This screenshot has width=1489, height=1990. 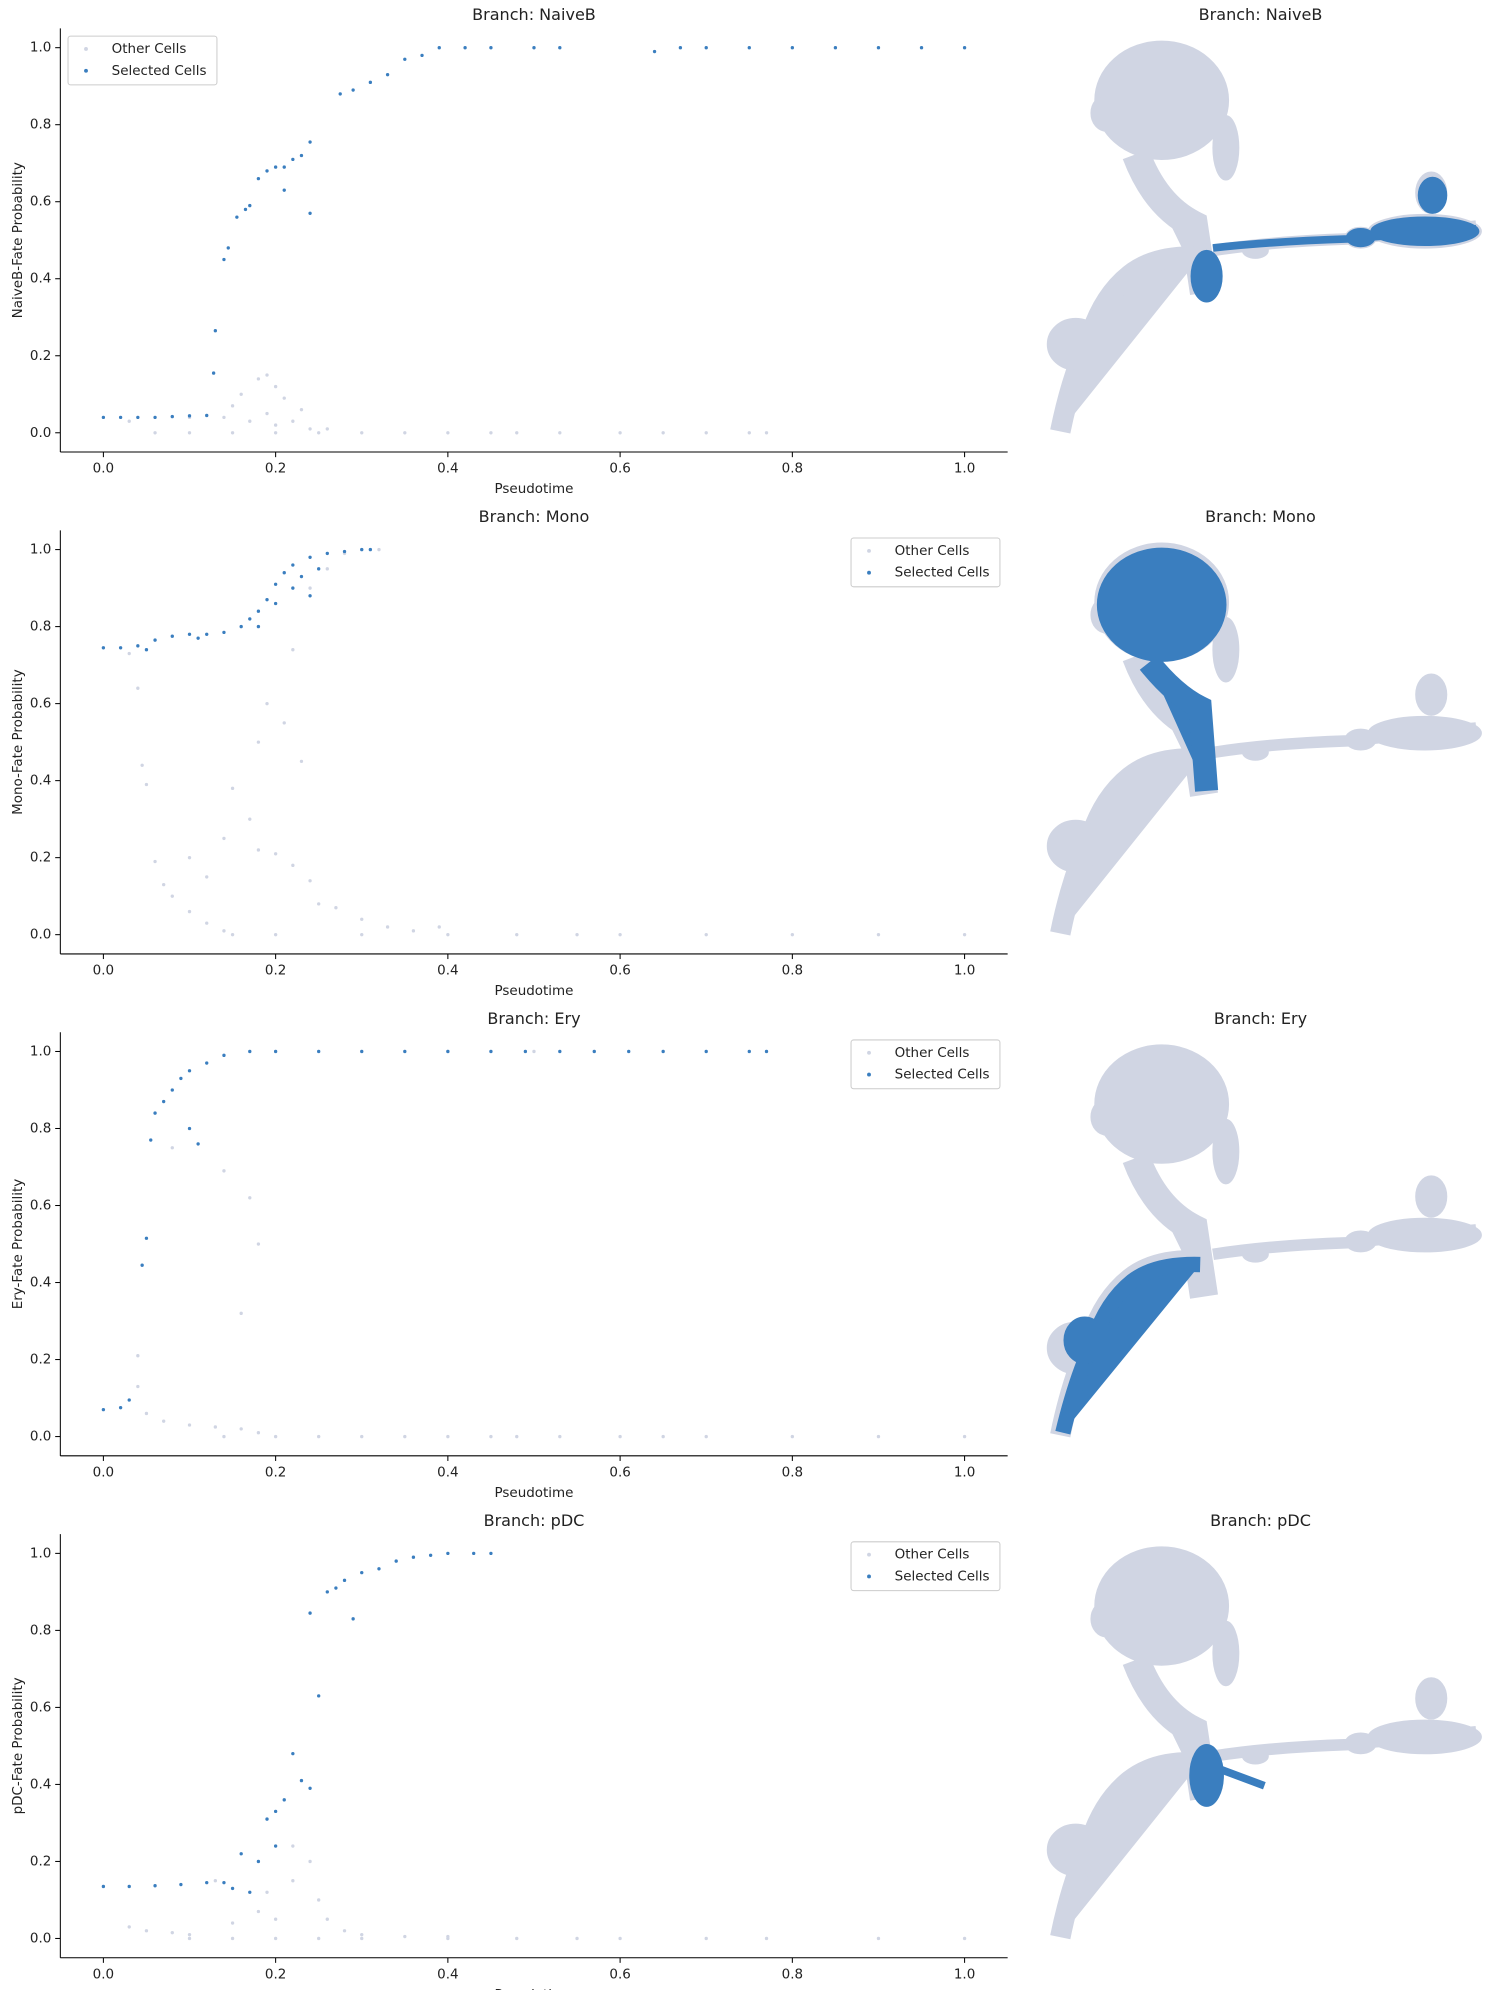 What do you see at coordinates (619, 1974) in the screenshot?
I see `x-tick-label: 0.6` at bounding box center [619, 1974].